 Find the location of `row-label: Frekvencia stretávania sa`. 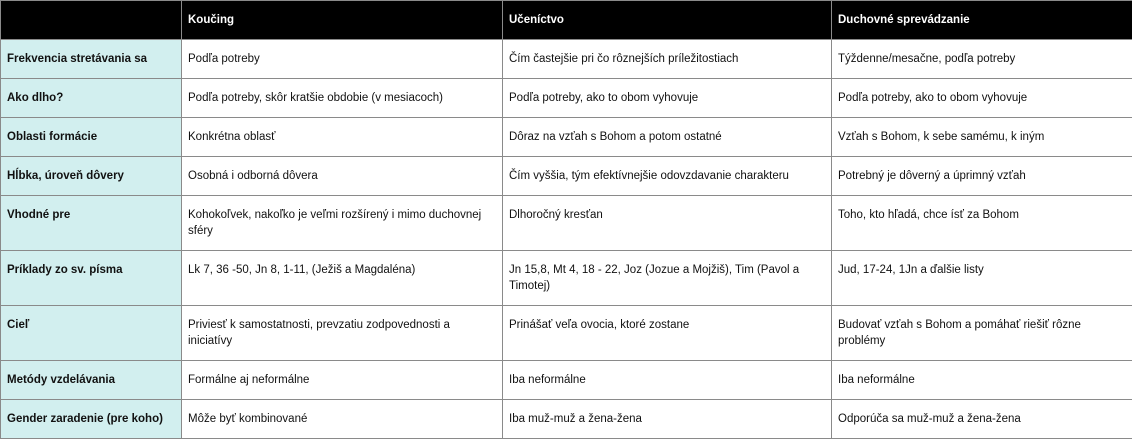

row-label: Frekvencia stretávania sa is located at coordinates (91, 59).